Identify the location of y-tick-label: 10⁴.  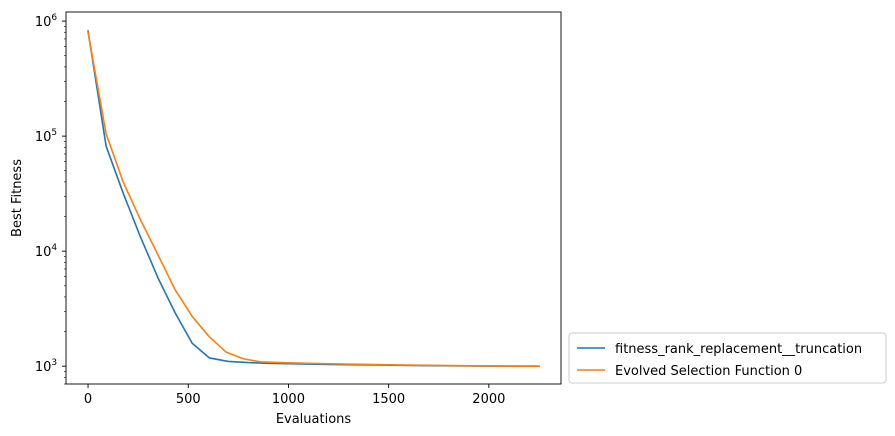
(46, 251).